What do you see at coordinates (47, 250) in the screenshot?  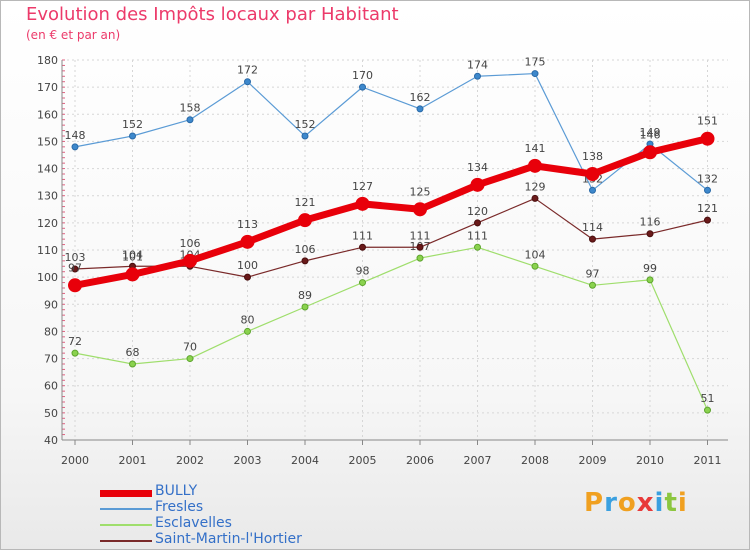 I see `y-tick-label: 110` at bounding box center [47, 250].